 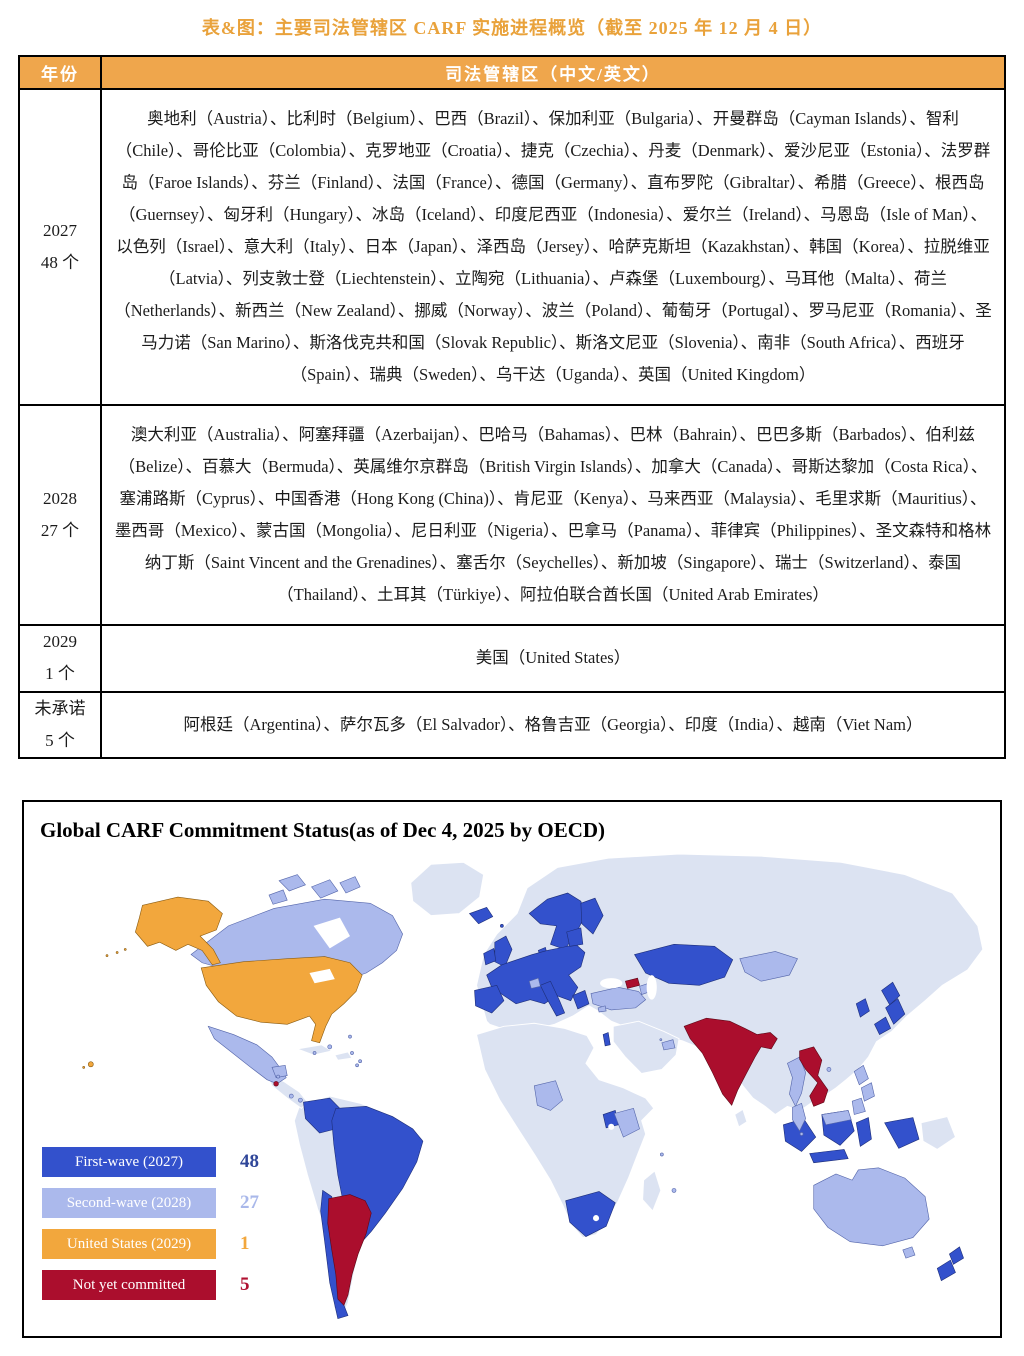 What do you see at coordinates (330, 1047) in the screenshot?
I see `map-region-bahamas` at bounding box center [330, 1047].